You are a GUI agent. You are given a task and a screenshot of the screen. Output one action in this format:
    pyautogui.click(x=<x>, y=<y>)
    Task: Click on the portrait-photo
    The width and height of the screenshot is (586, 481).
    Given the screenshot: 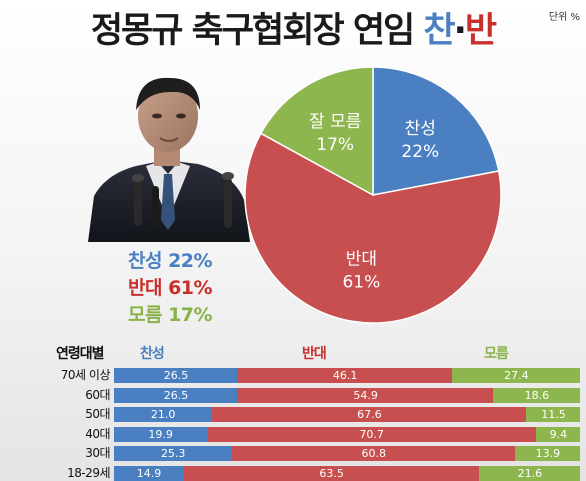 What is the action you would take?
    pyautogui.click(x=169, y=159)
    